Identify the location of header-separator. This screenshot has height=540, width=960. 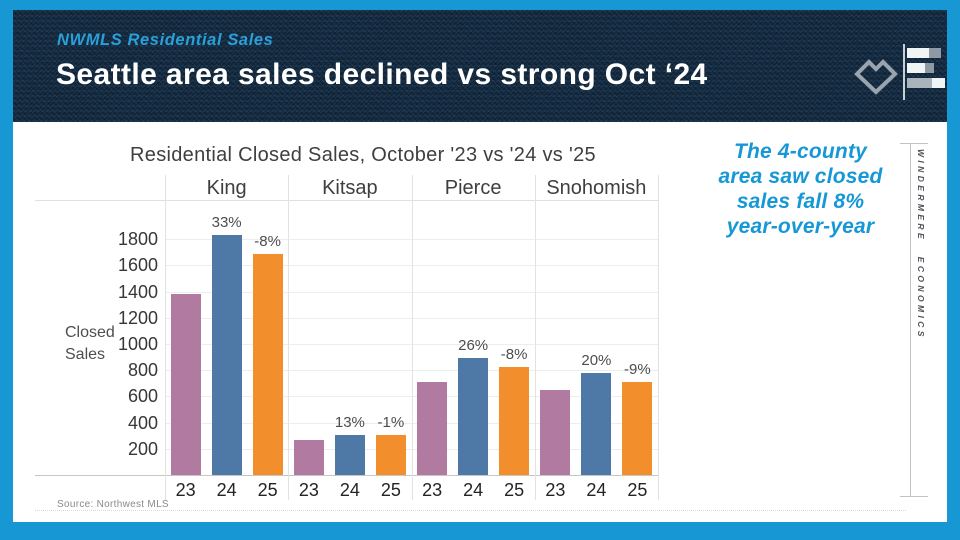
(346, 200).